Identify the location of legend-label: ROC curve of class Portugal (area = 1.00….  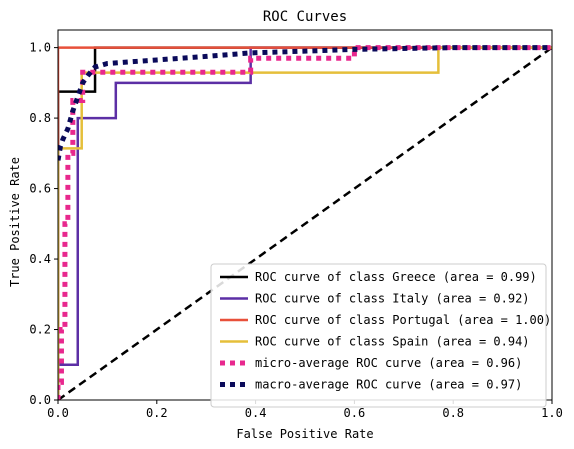
(403, 320).